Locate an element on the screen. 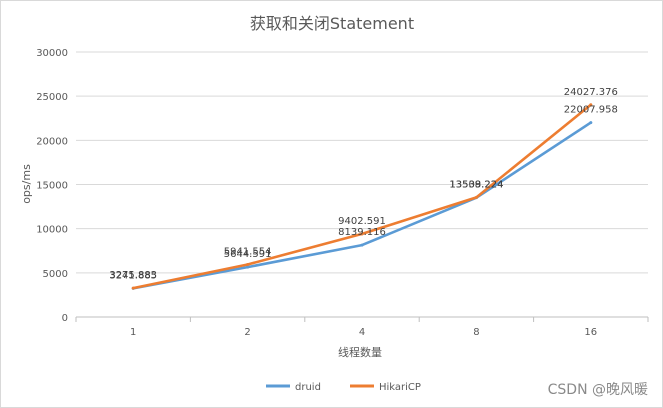 Image resolution: width=663 pixels, height=408 pixels. x-axis-ticks: 1 2 4 8 16 is located at coordinates (363, 332).